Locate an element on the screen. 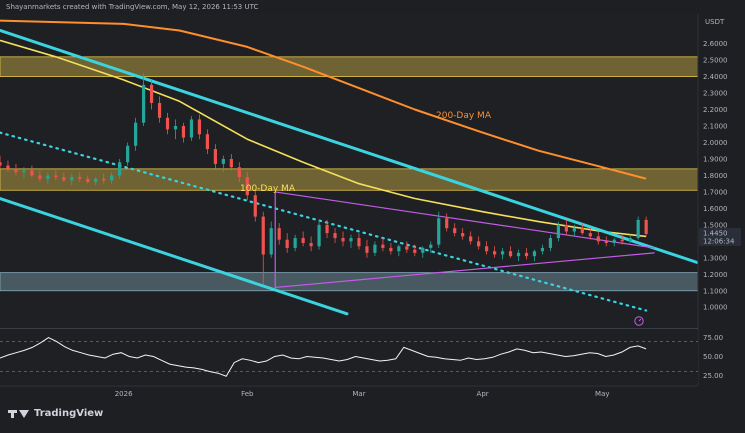 The width and height of the screenshot is (745, 433). price-tick-label: 2.1000 is located at coordinates (715, 127).